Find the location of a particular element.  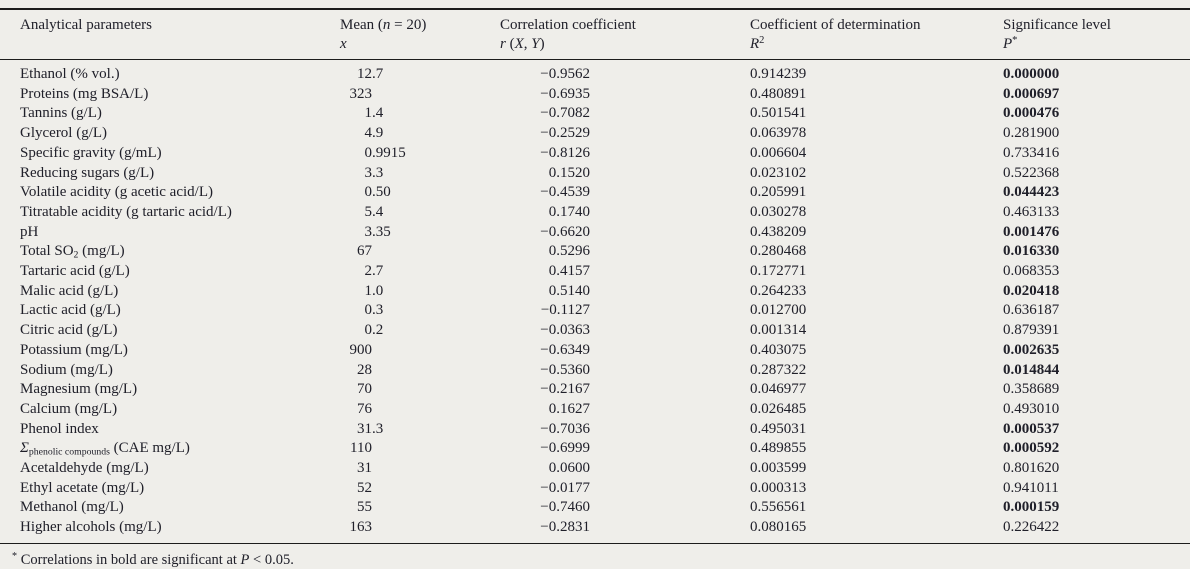

corr-cell: −0.8126 is located at coordinates (625, 154).